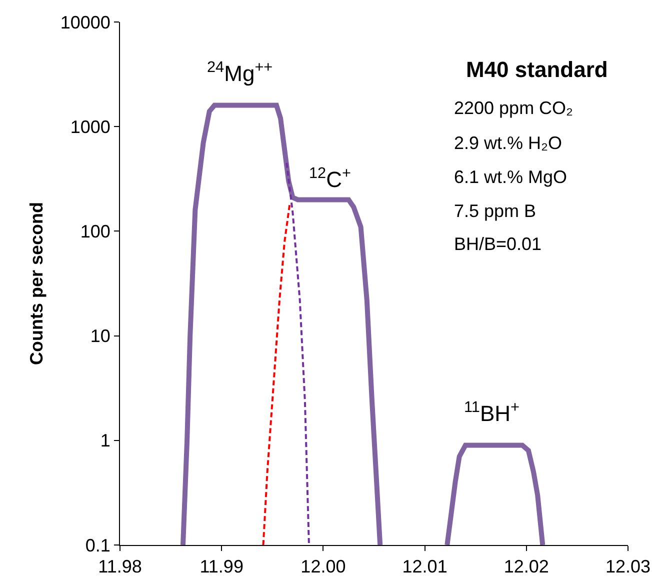  Describe the element at coordinates (95, 232) in the screenshot. I see `y-tick-label: 100` at that location.